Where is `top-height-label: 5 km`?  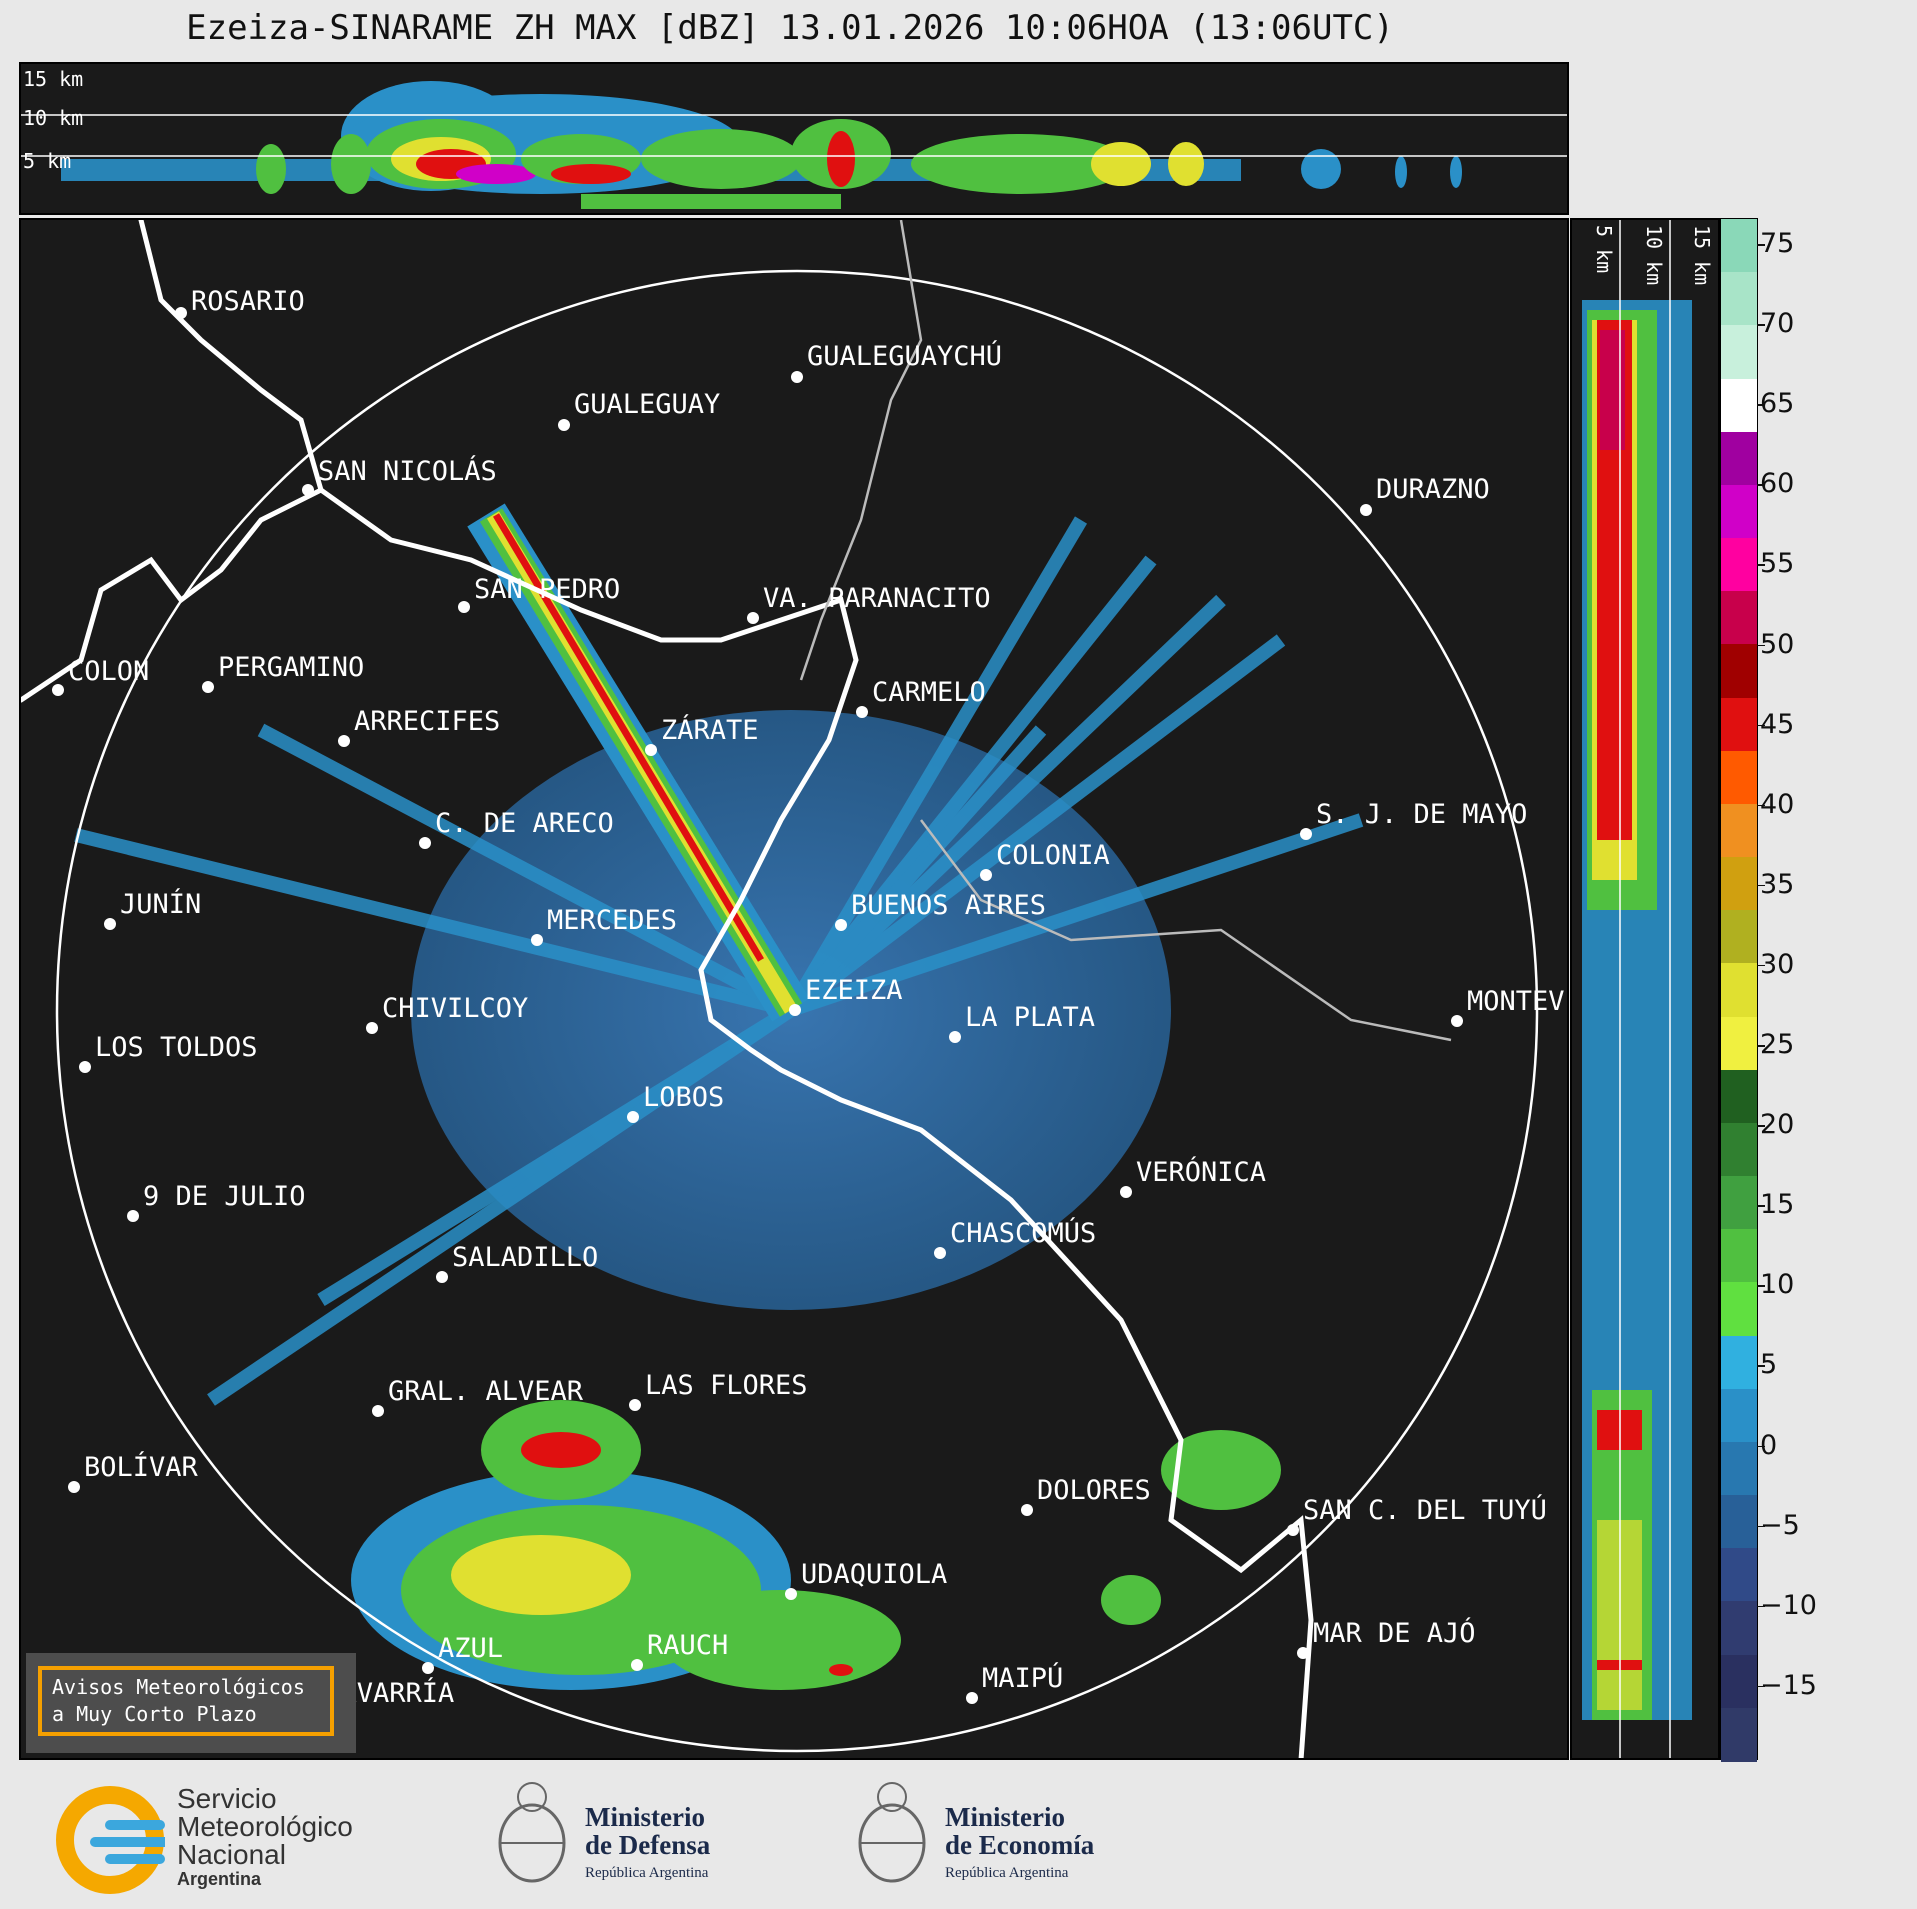
top-height-label: 5 km is located at coordinates (47, 161).